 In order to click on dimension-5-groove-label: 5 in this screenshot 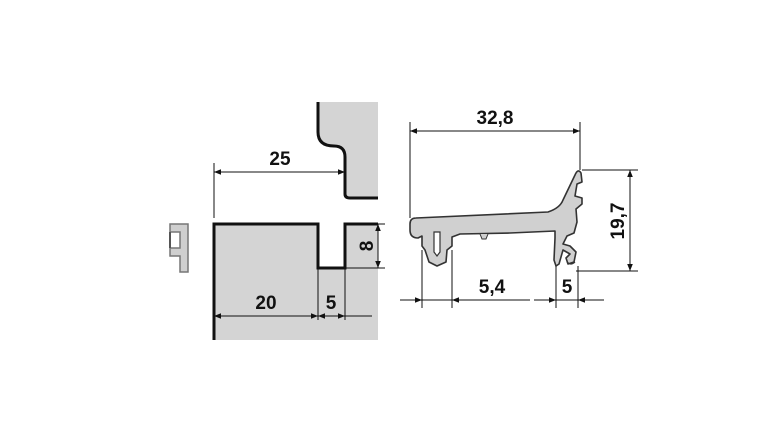, I will do `click(331, 303)`.